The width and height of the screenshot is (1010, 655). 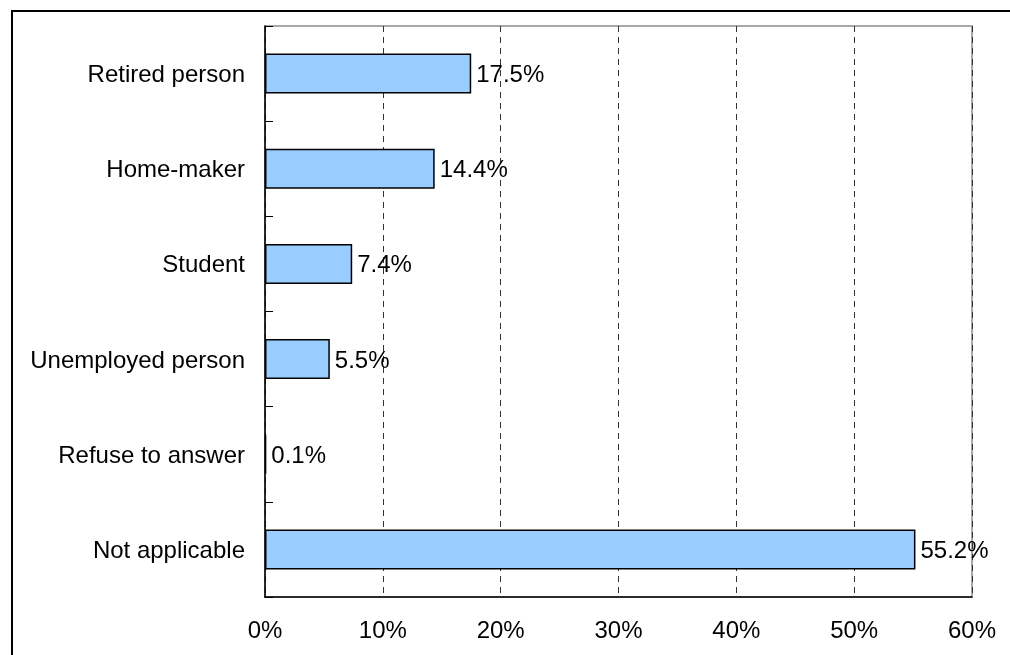 What do you see at coordinates (954, 549) in the screenshot?
I see `data-label: 55.2%` at bounding box center [954, 549].